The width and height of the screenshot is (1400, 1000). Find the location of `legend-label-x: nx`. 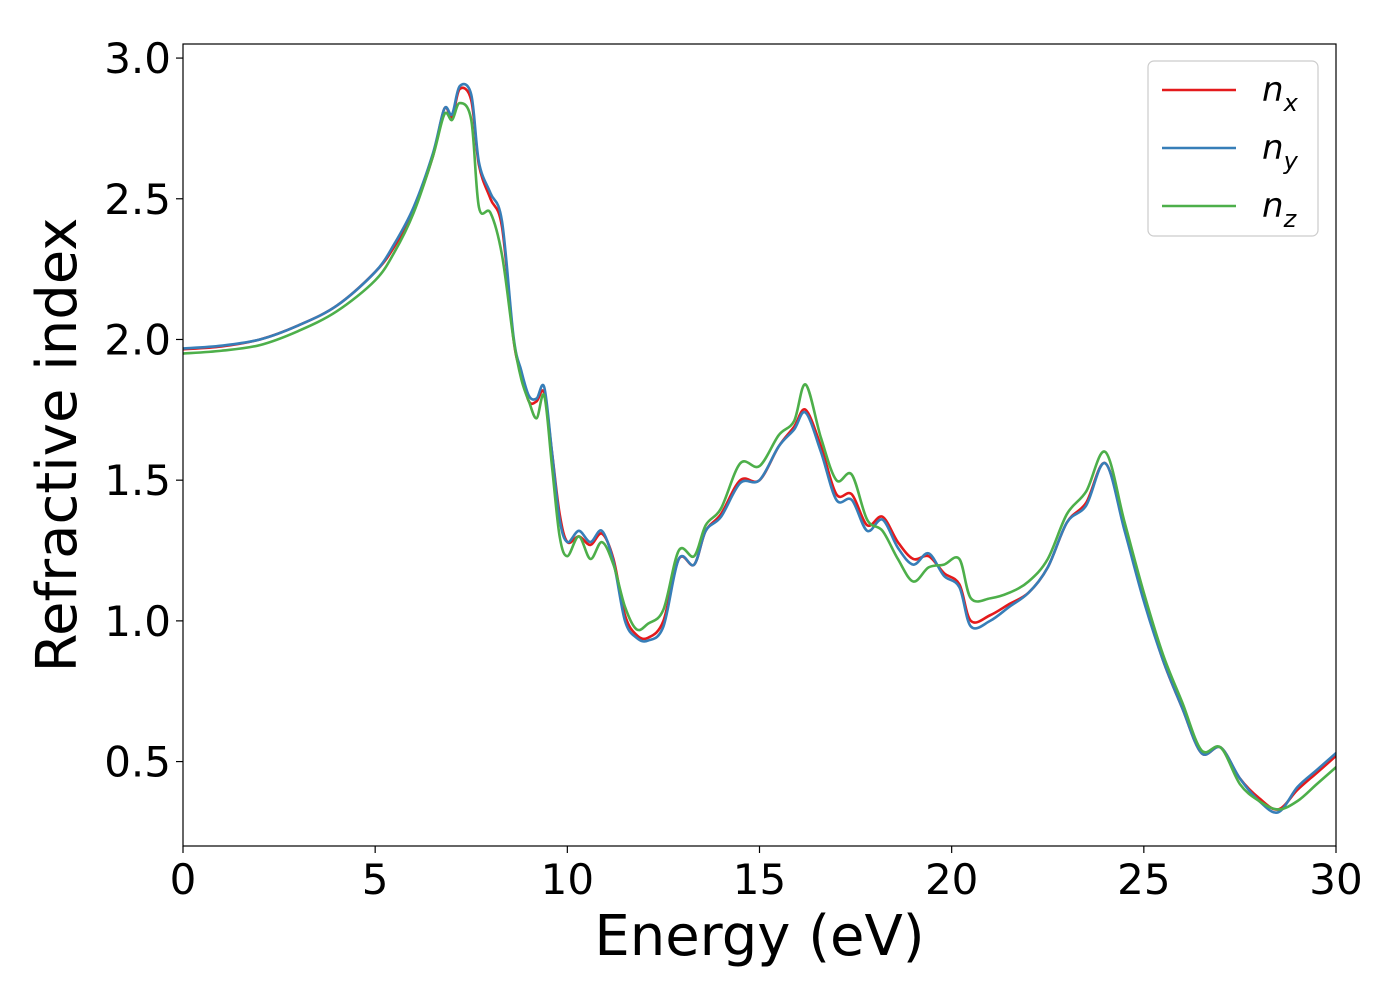

legend-label-x: nx is located at coordinates (1280, 93).